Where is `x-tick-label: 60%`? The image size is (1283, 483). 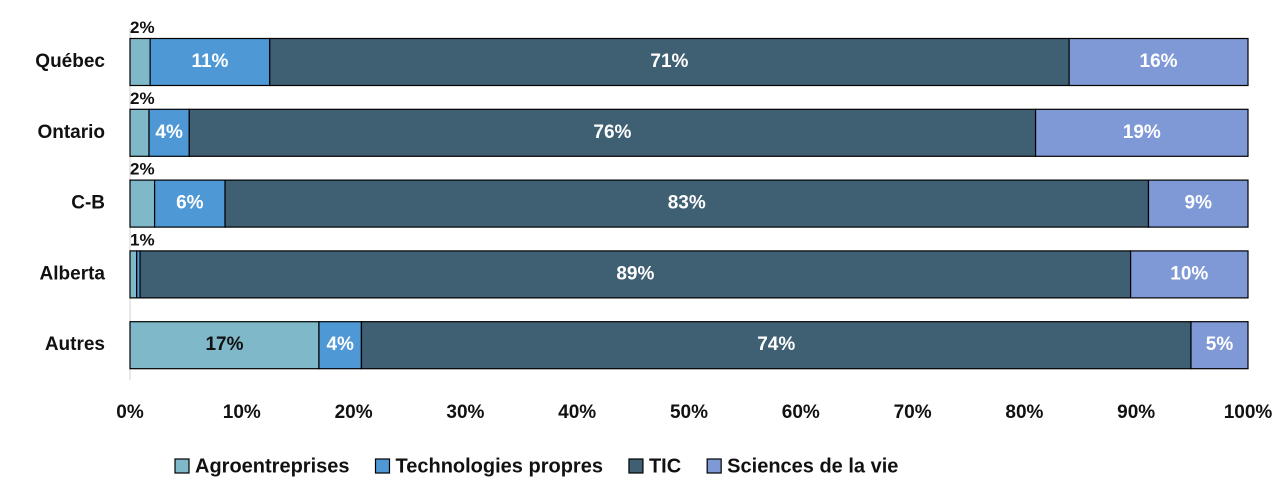
x-tick-label: 60% is located at coordinates (801, 412).